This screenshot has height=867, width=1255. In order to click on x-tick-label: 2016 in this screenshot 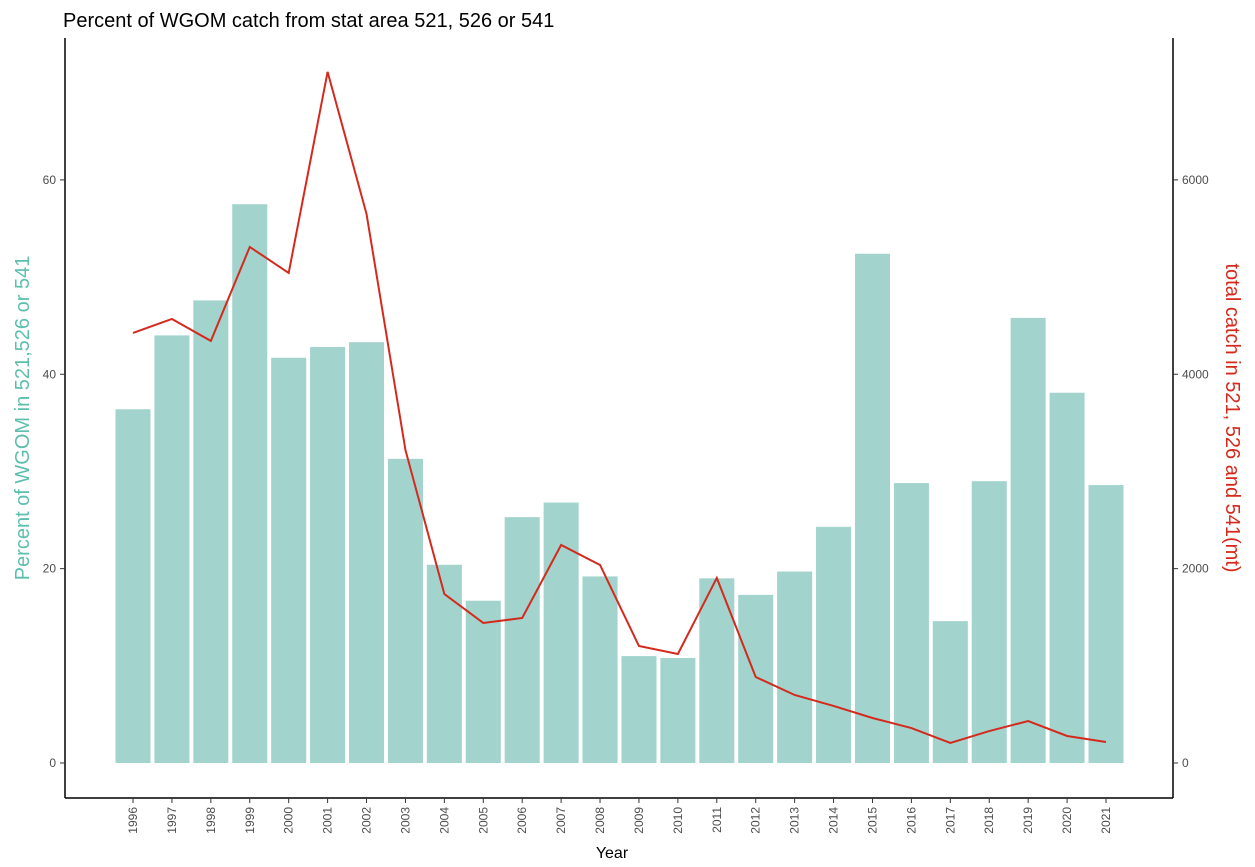, I will do `click(911, 820)`.